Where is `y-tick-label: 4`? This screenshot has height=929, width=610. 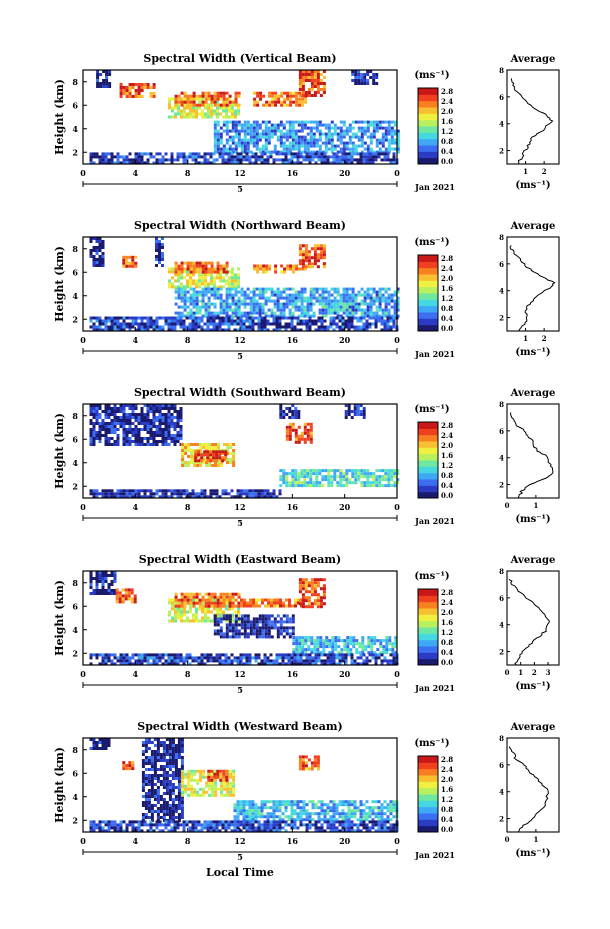
y-tick-label: 4 is located at coordinates (75, 630).